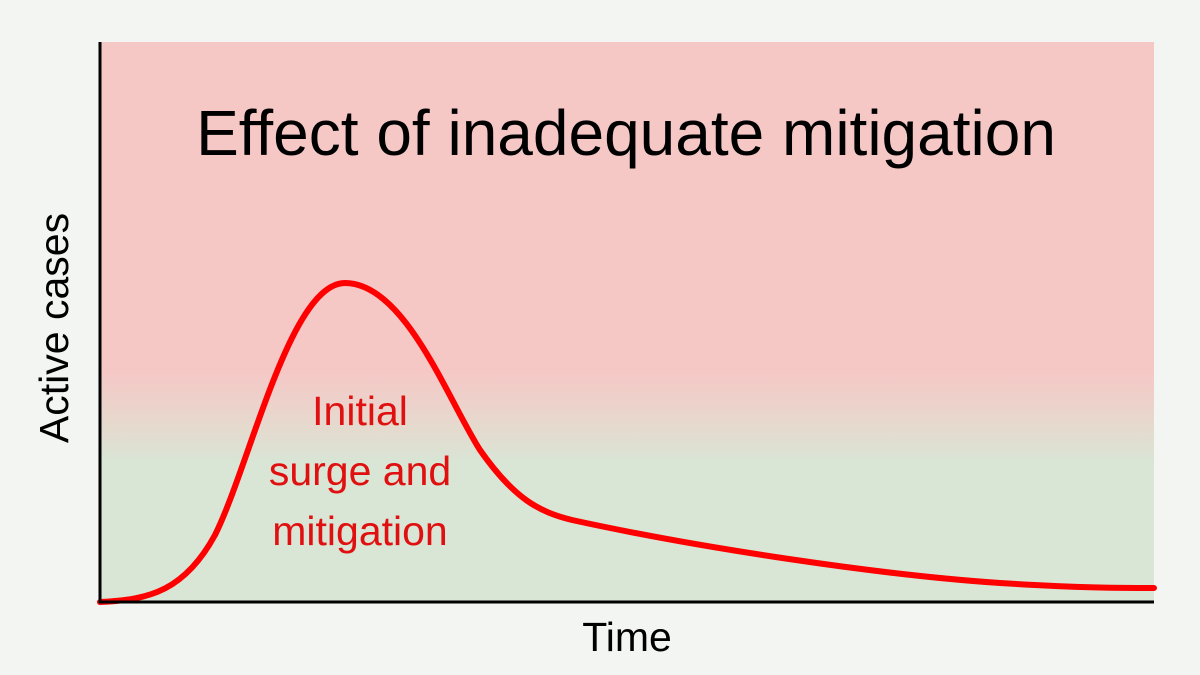  What do you see at coordinates (359, 531) in the screenshot?
I see `annotation-line-3: mitigation` at bounding box center [359, 531].